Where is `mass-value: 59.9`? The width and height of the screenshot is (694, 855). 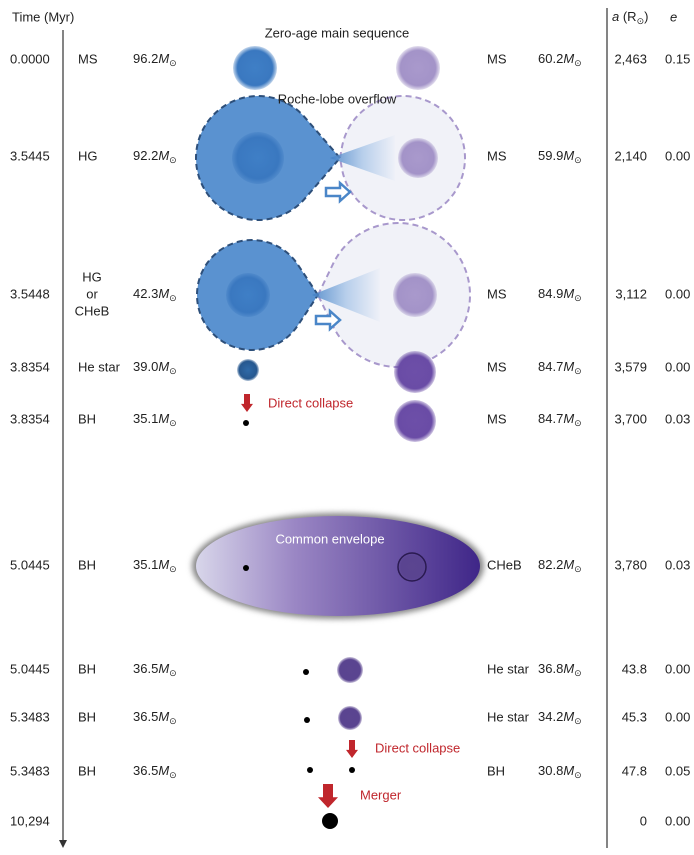
mass-value: 59.9 is located at coordinates (550, 155).